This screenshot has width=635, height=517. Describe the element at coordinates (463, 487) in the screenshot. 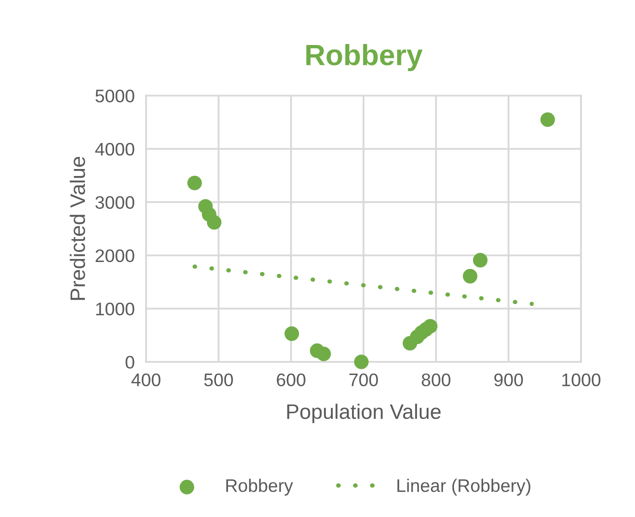

I see `legend-label: Linear (Robbery)` at that location.